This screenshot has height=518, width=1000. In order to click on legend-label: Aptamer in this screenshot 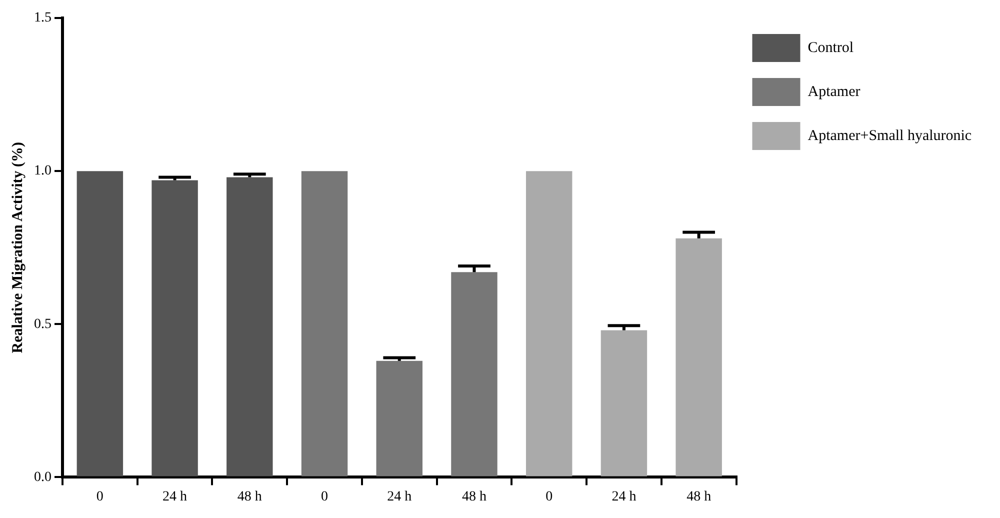, I will do `click(834, 92)`.